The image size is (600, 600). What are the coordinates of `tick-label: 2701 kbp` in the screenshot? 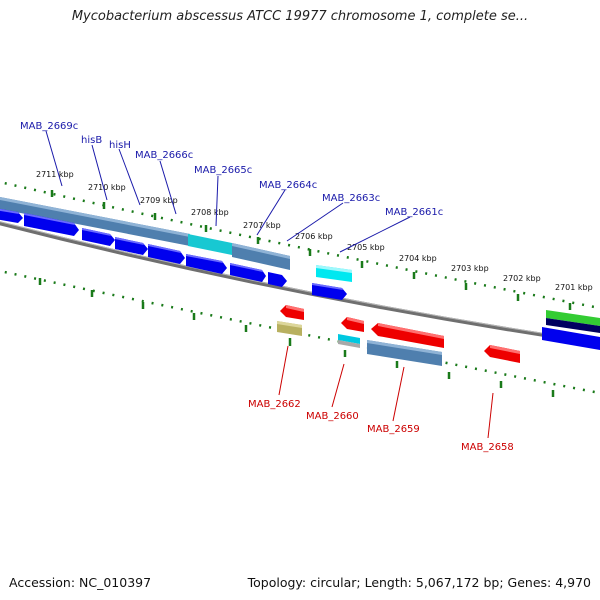 It's located at (574, 287).